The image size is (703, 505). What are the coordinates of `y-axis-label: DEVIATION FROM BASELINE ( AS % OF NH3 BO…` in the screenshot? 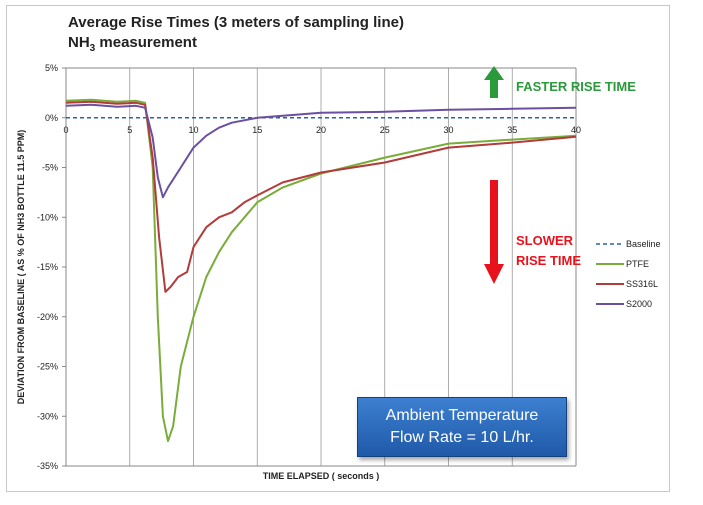 It's located at (21, 267).